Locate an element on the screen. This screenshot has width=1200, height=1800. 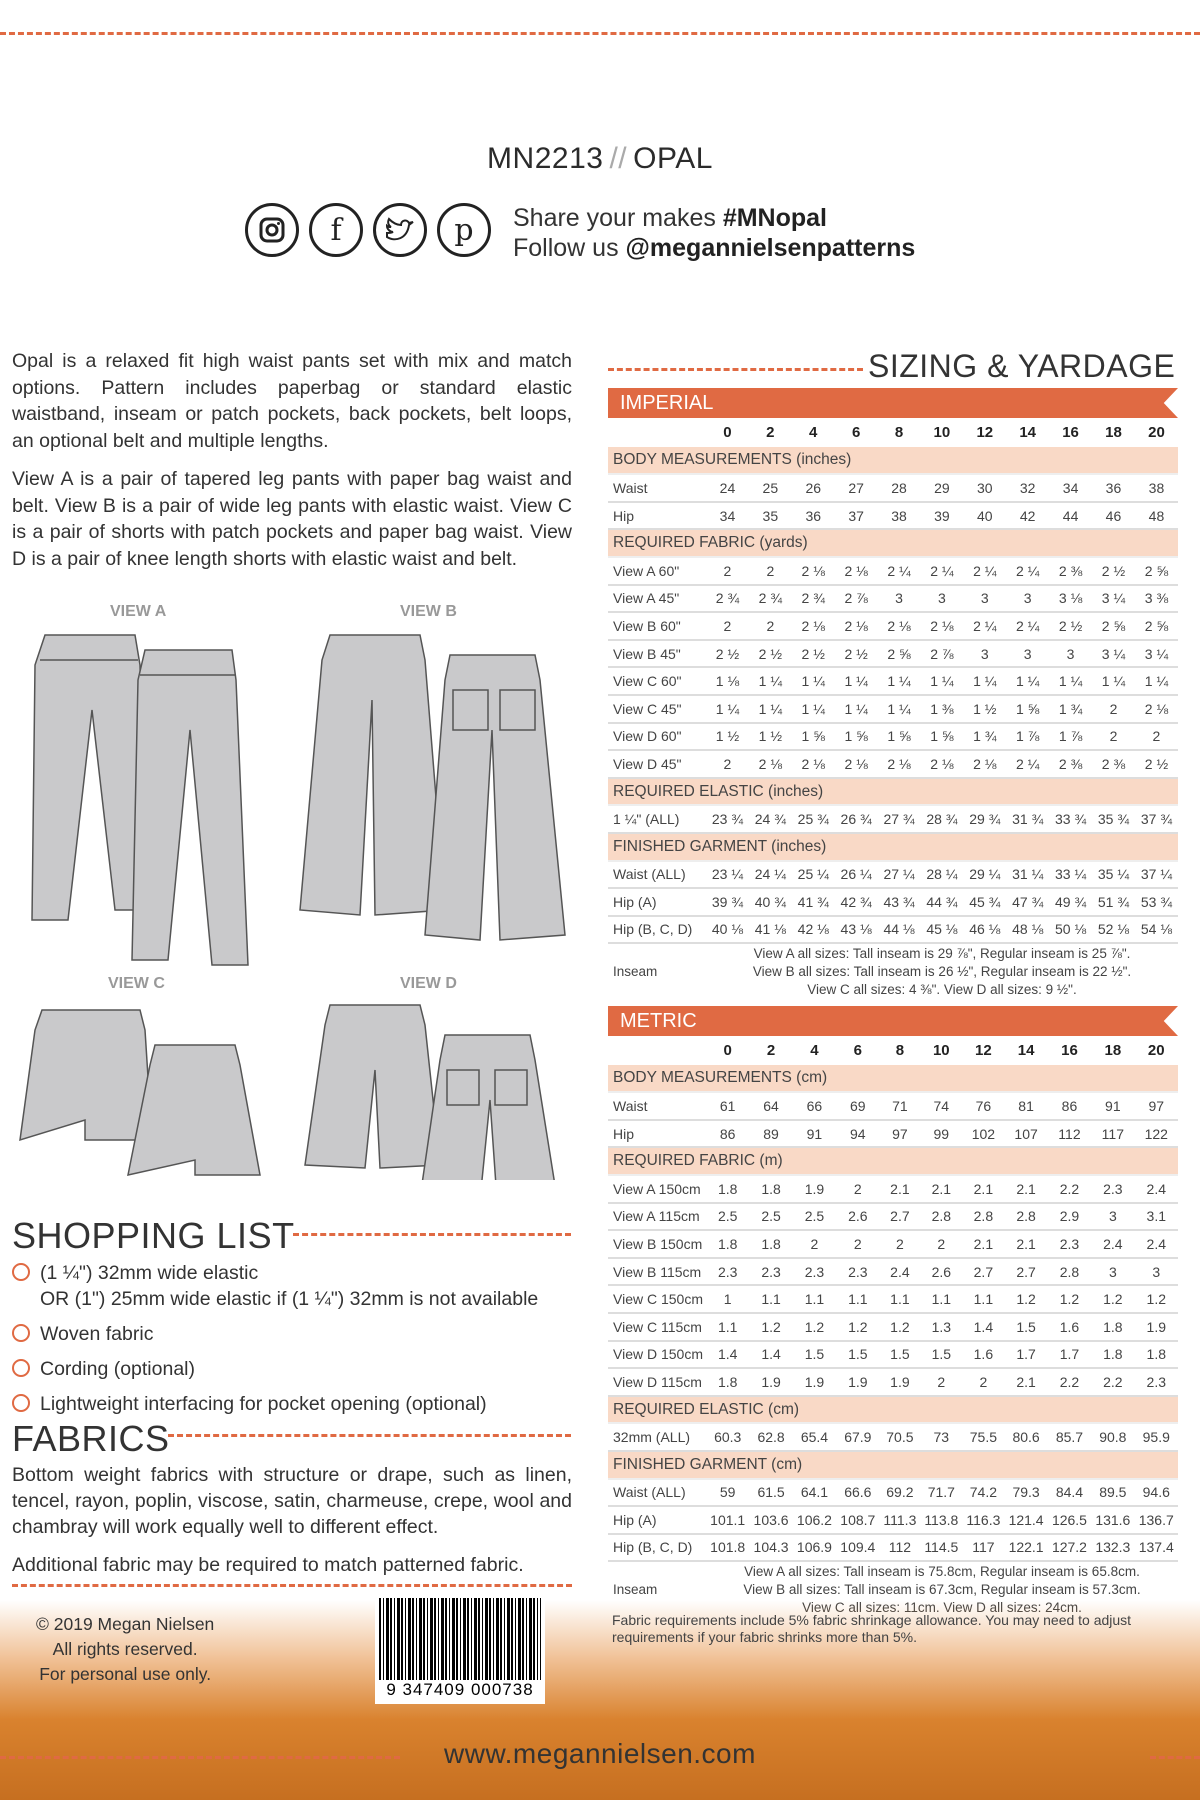
table-cell: 114.5 is located at coordinates (941, 1548).